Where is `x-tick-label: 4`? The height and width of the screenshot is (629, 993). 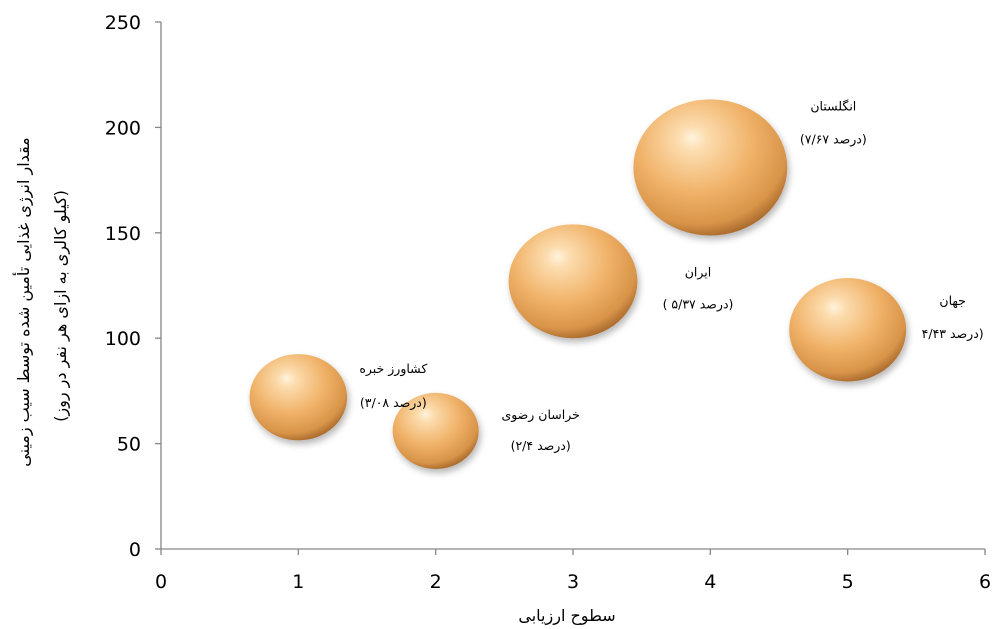 x-tick-label: 4 is located at coordinates (710, 582).